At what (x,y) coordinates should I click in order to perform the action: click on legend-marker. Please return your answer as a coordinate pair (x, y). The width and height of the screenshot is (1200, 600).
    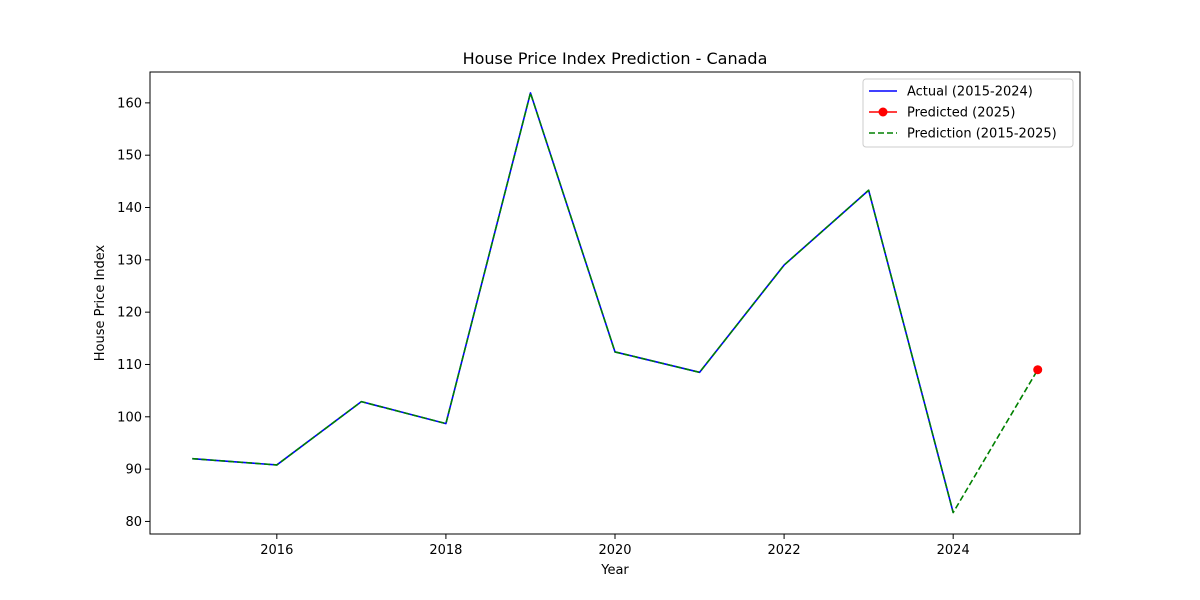
    Looking at the image, I should click on (883, 112).